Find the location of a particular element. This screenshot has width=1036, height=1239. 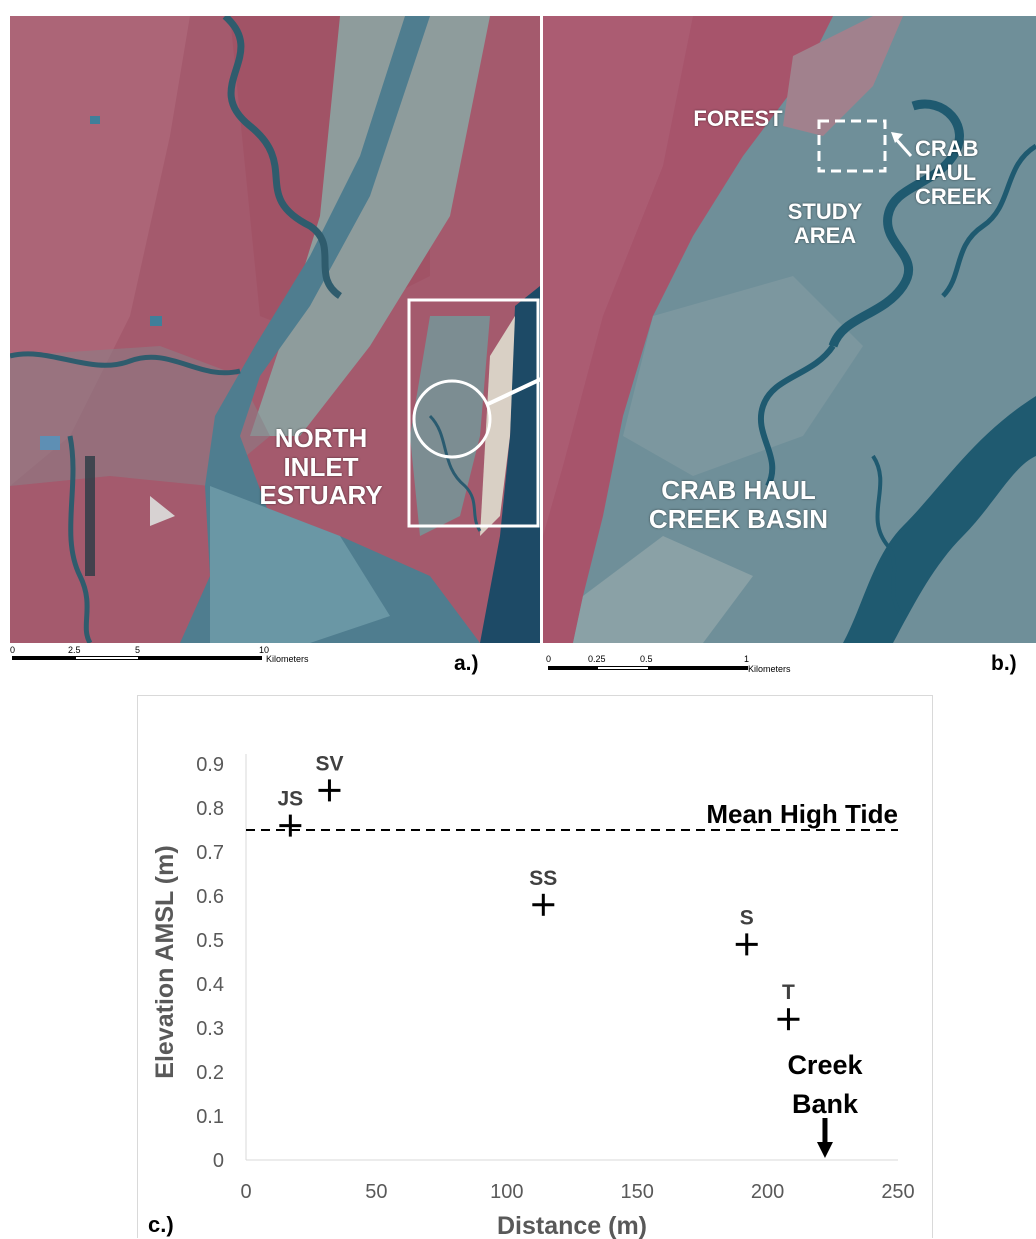

study-region-circle is located at coordinates (452, 419).